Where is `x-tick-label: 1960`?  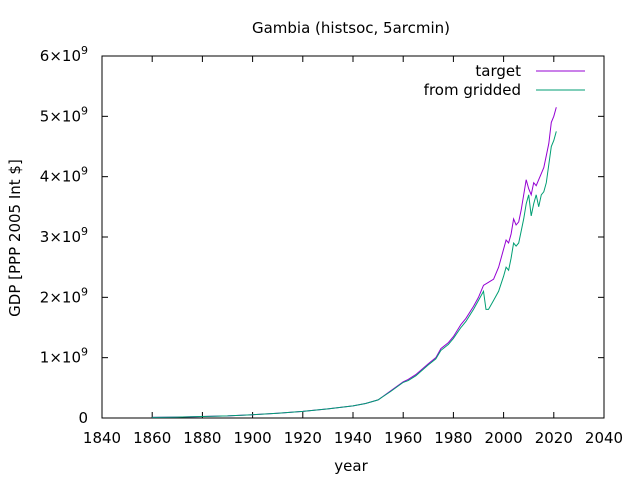 x-tick-label: 1960 is located at coordinates (403, 438).